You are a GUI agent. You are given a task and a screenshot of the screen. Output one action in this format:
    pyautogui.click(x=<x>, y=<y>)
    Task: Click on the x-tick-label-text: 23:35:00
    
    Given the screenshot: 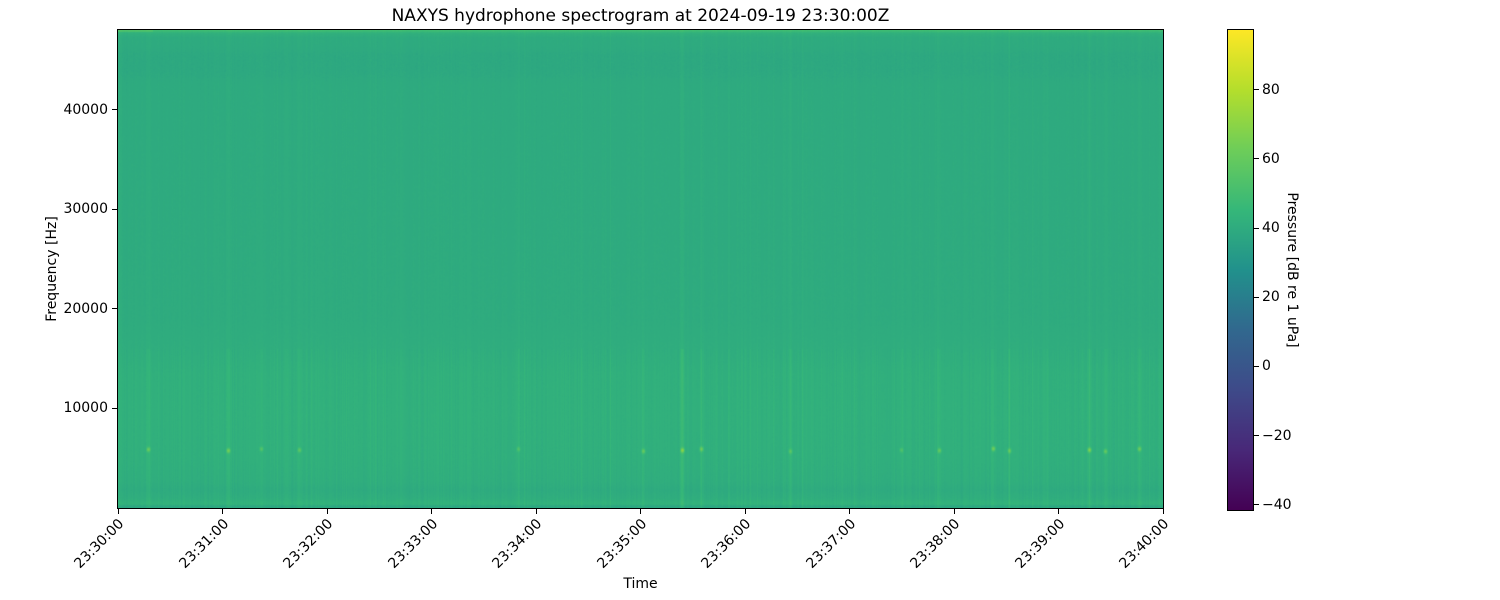 What is the action you would take?
    pyautogui.click(x=622, y=544)
    